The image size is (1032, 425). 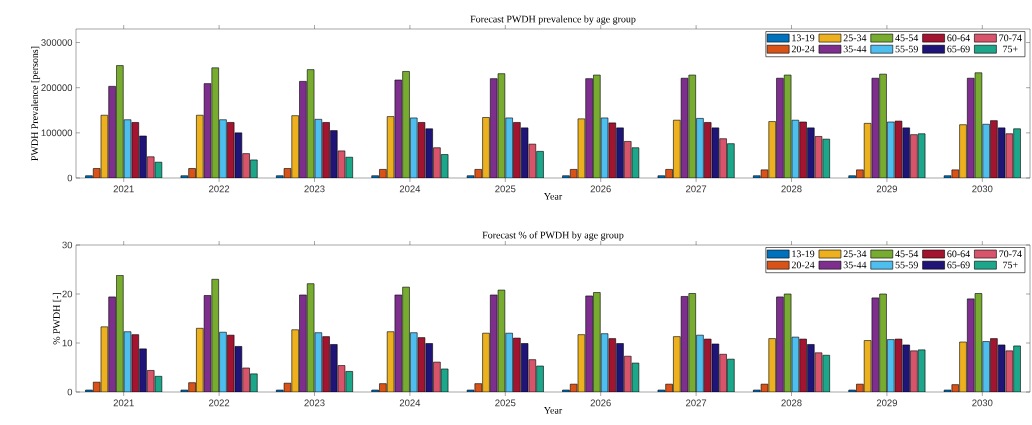 What do you see at coordinates (553, 20) in the screenshot?
I see `chart-title: Forecast PWDH prevalence by age group` at bounding box center [553, 20].